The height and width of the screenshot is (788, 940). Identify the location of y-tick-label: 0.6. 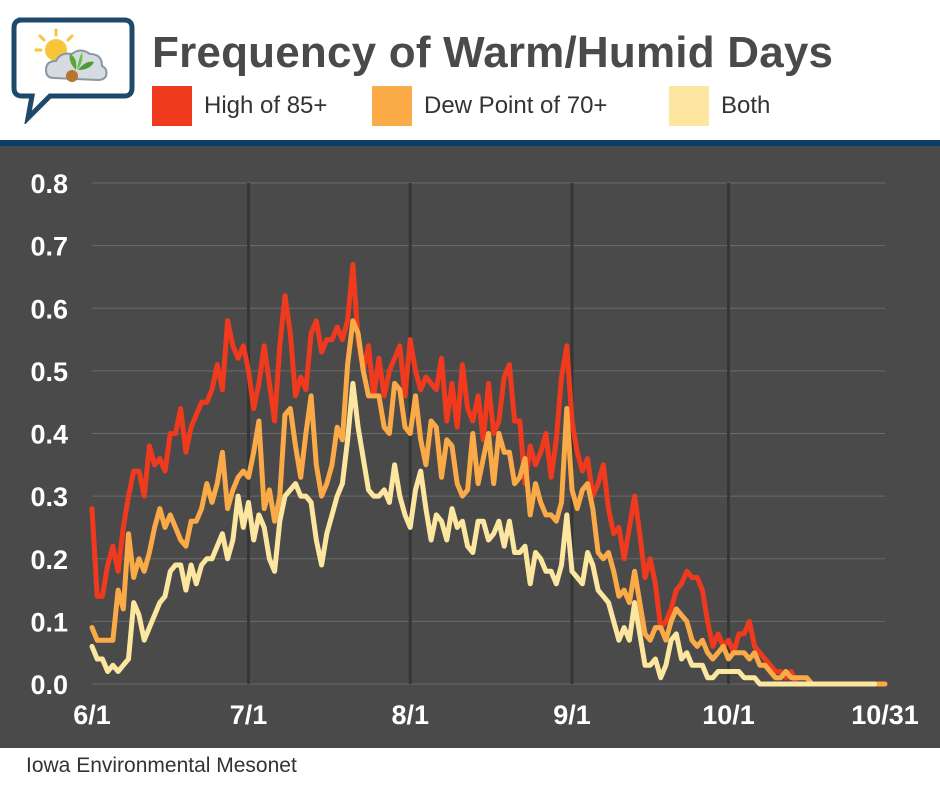
(49, 309).